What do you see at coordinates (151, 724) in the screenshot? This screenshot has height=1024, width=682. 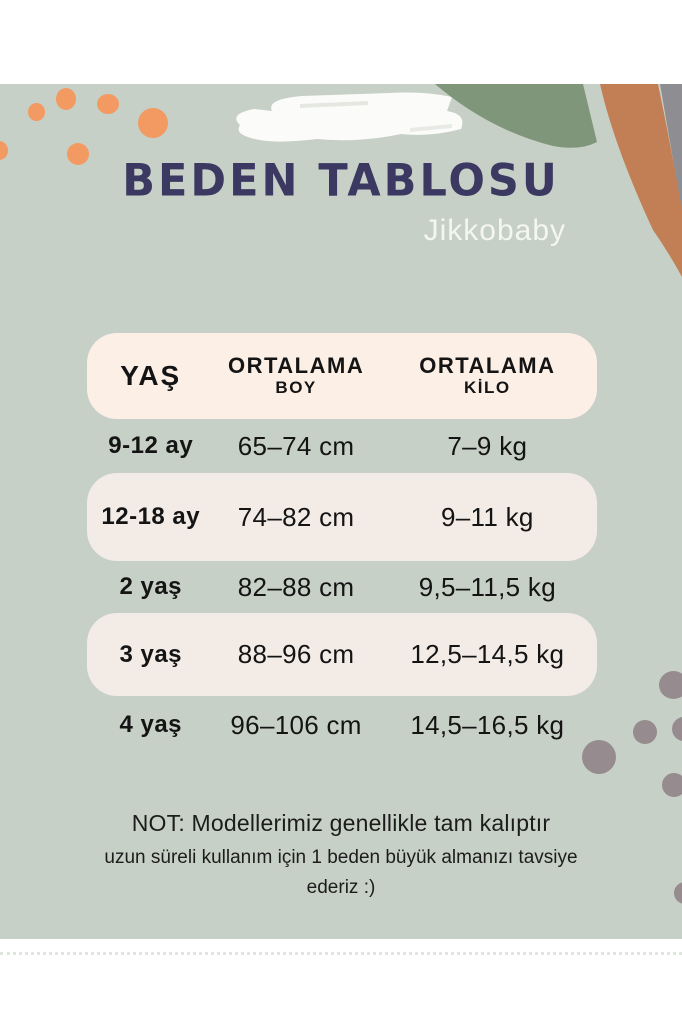 I see `age-cell: 4 yaş` at bounding box center [151, 724].